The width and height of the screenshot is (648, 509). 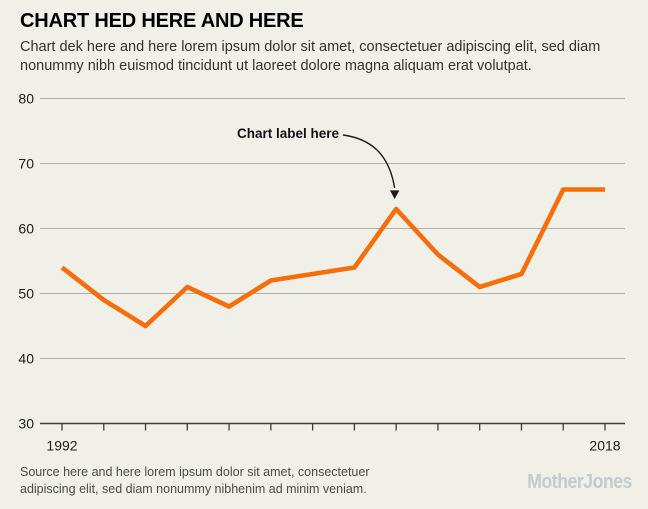 I want to click on y-axis-label: 40, so click(x=26, y=359).